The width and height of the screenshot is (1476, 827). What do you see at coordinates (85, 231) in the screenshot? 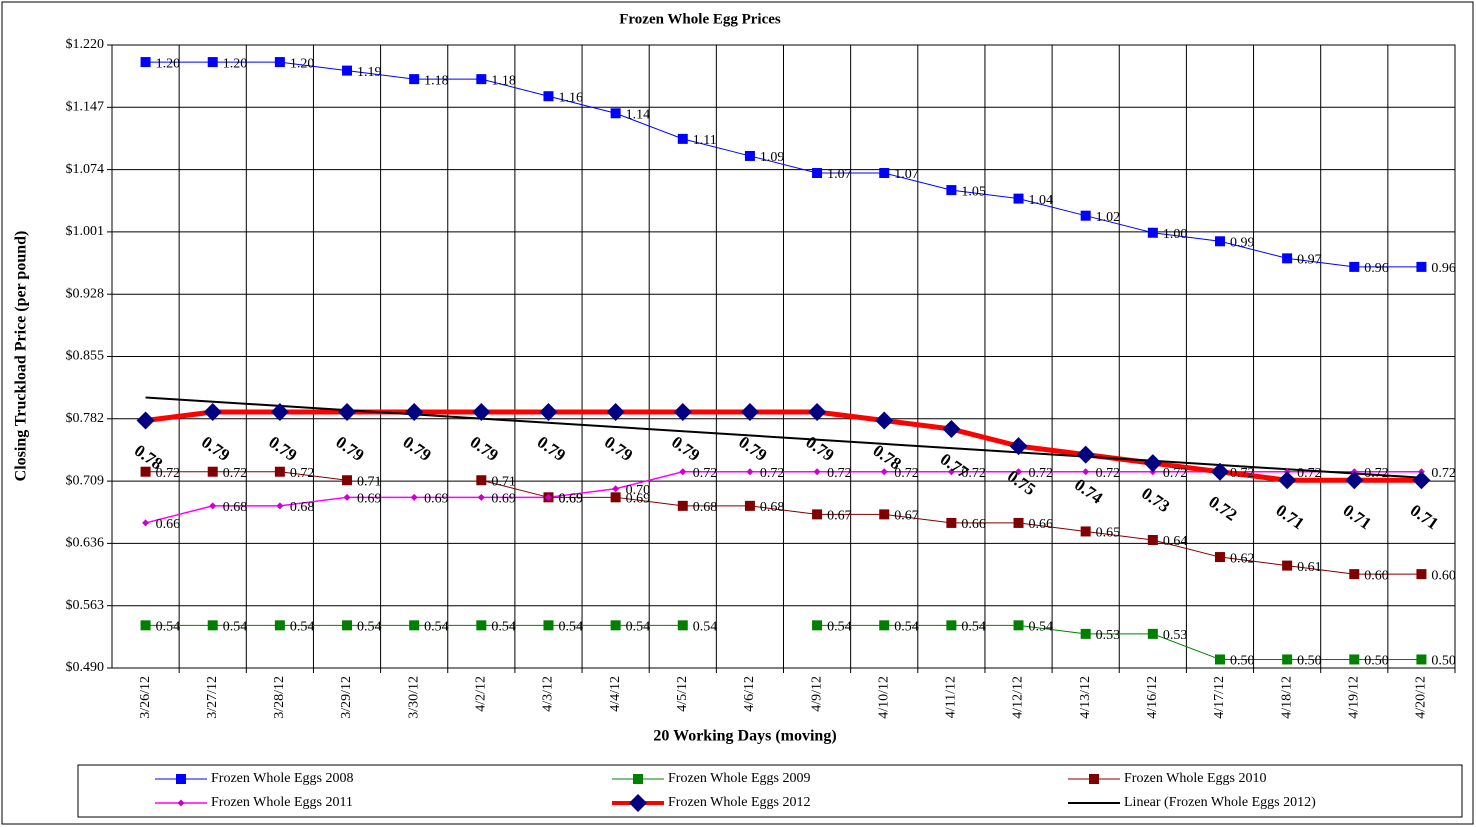
I see `y-tick-label: $1.001` at bounding box center [85, 231].